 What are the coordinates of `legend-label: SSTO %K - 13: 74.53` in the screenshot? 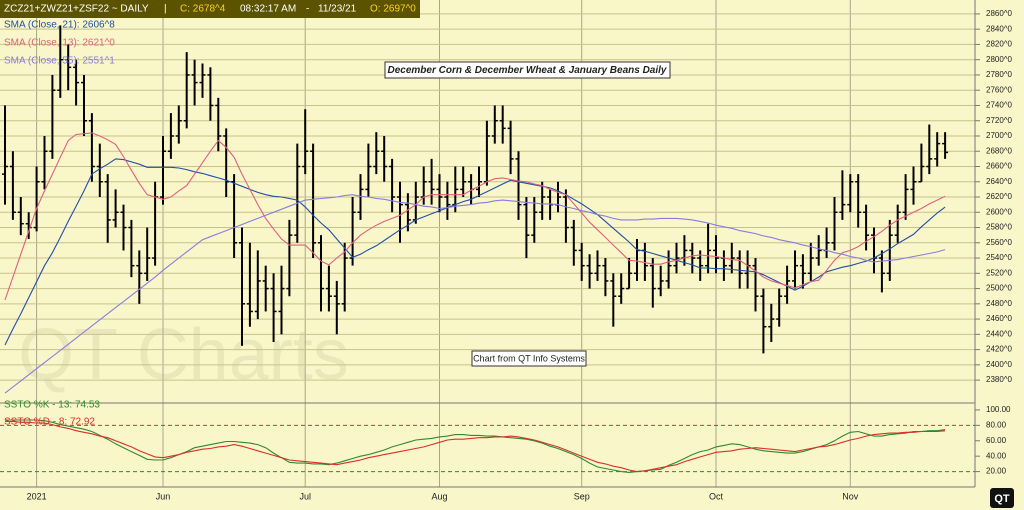 It's located at (52, 405).